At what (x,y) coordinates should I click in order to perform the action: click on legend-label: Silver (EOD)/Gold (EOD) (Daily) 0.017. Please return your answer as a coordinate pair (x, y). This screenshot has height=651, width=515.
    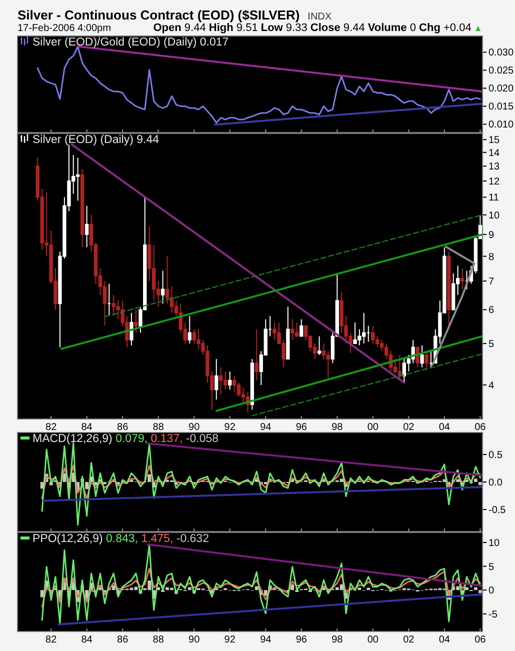
    Looking at the image, I should click on (130, 42).